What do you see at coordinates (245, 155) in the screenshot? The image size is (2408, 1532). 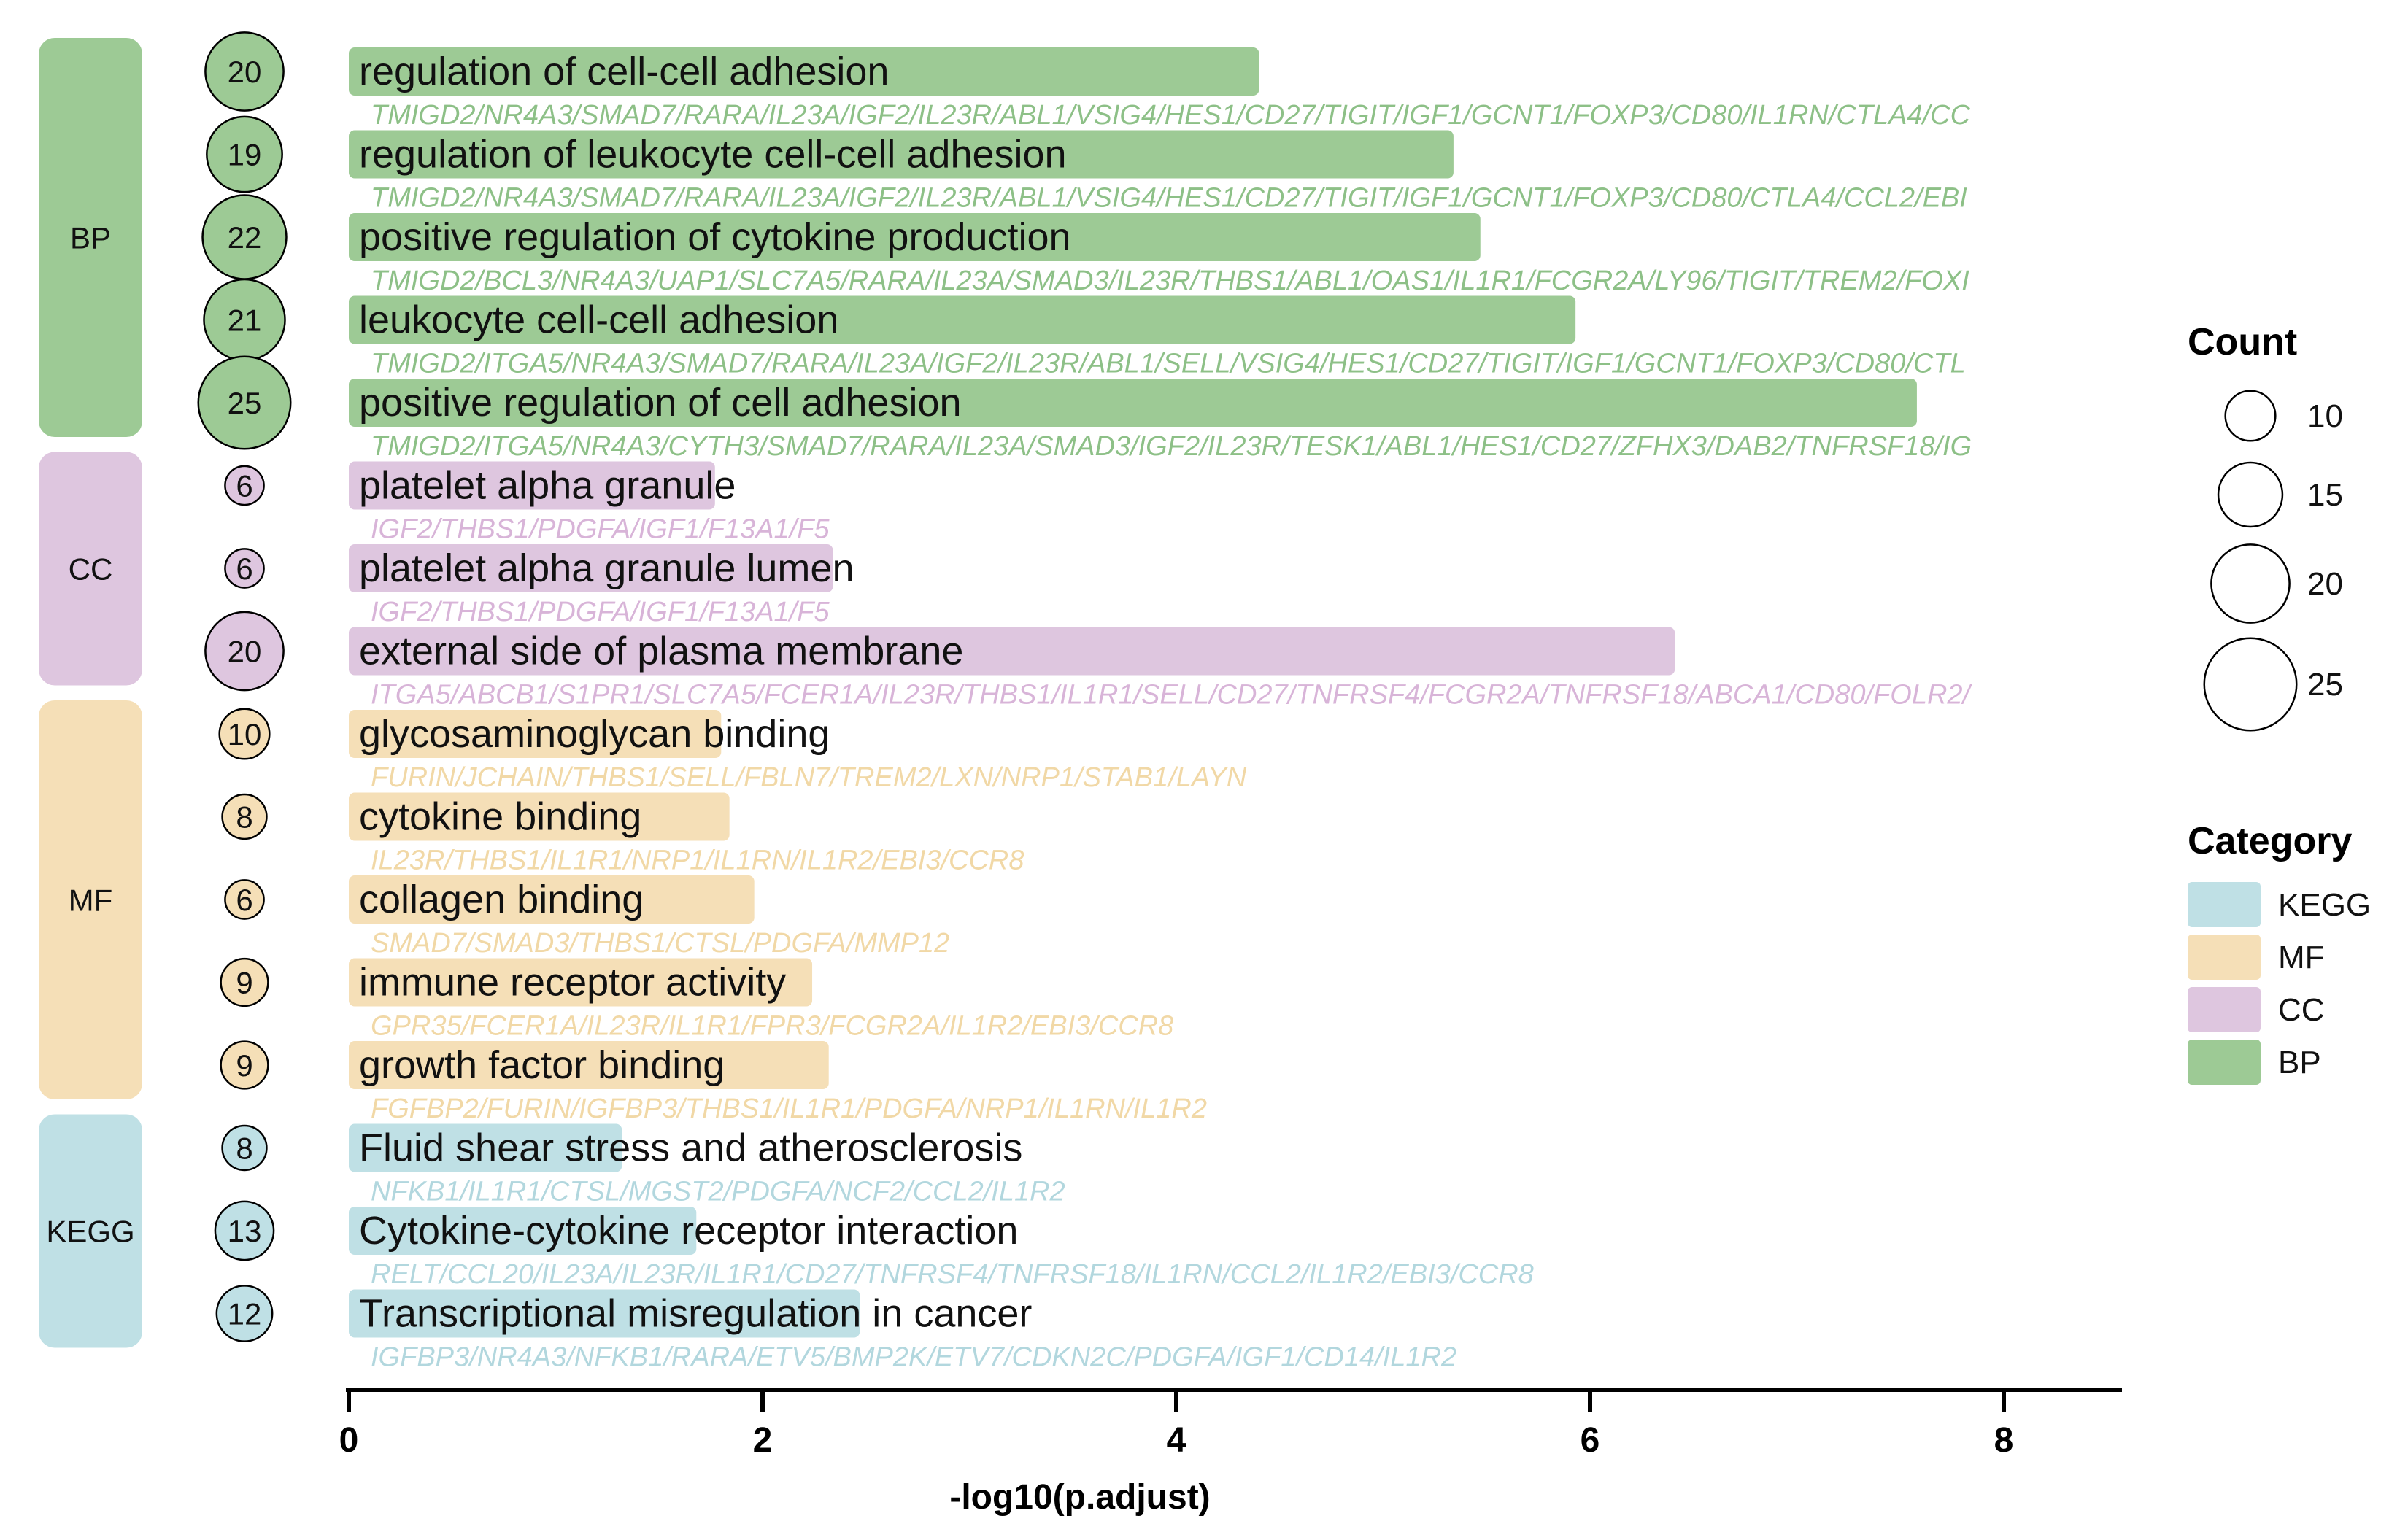 I see `count-label: 19` at bounding box center [245, 155].